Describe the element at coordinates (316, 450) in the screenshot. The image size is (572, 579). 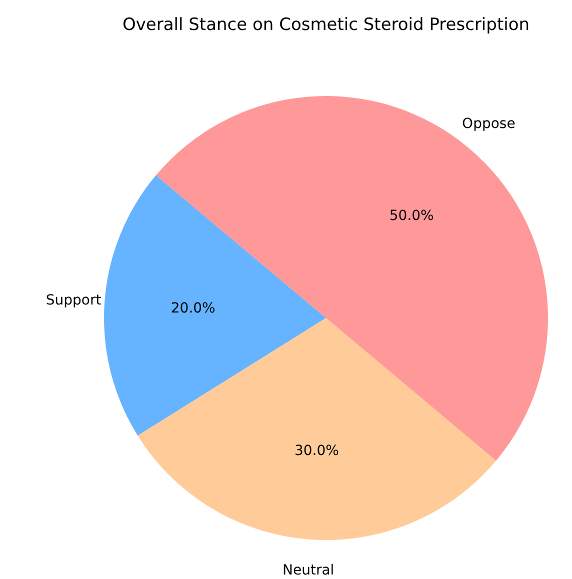
I see `data-label: 30.0%` at that location.